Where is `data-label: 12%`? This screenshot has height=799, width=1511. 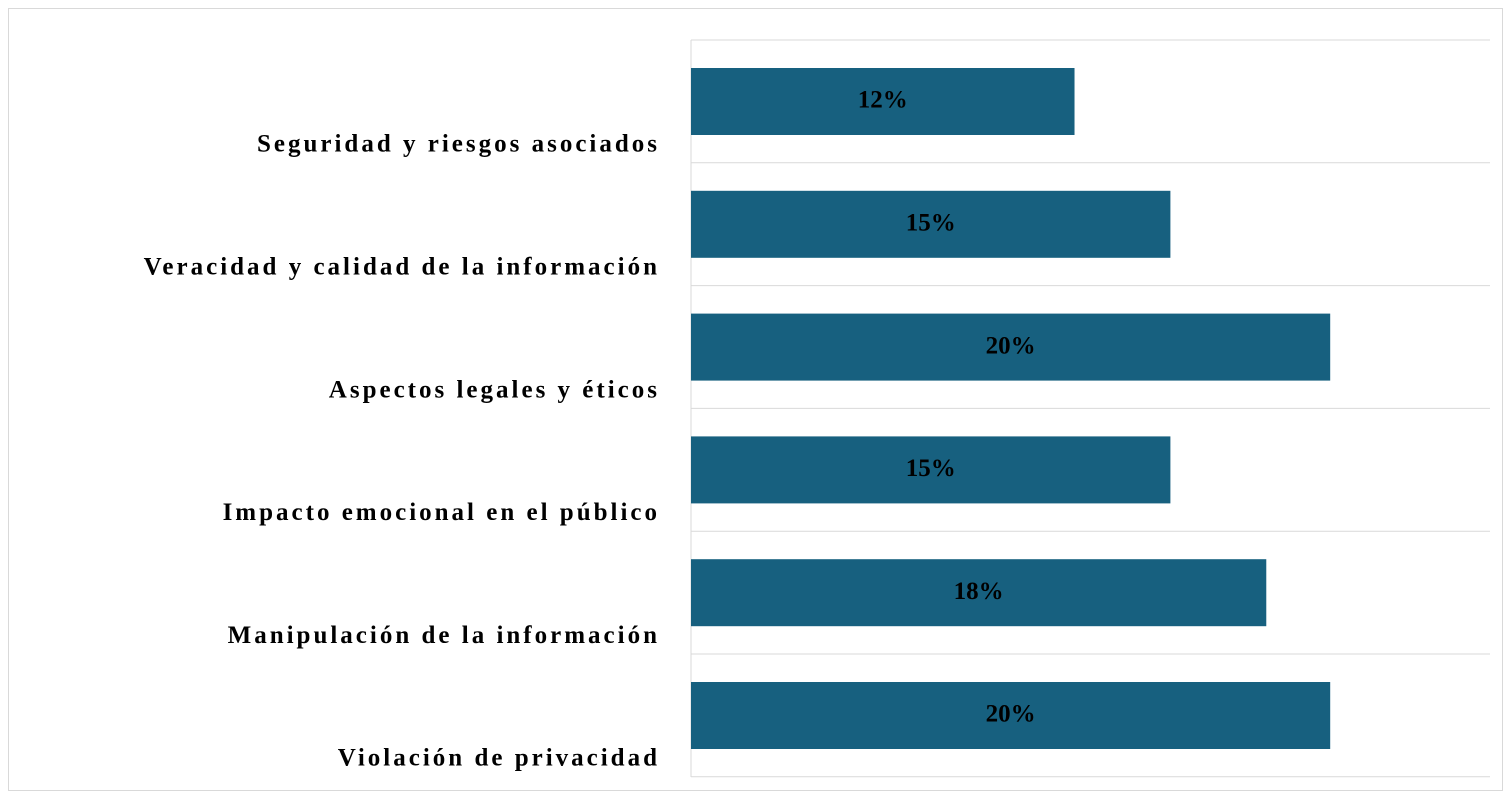 data-label: 12% is located at coordinates (883, 100).